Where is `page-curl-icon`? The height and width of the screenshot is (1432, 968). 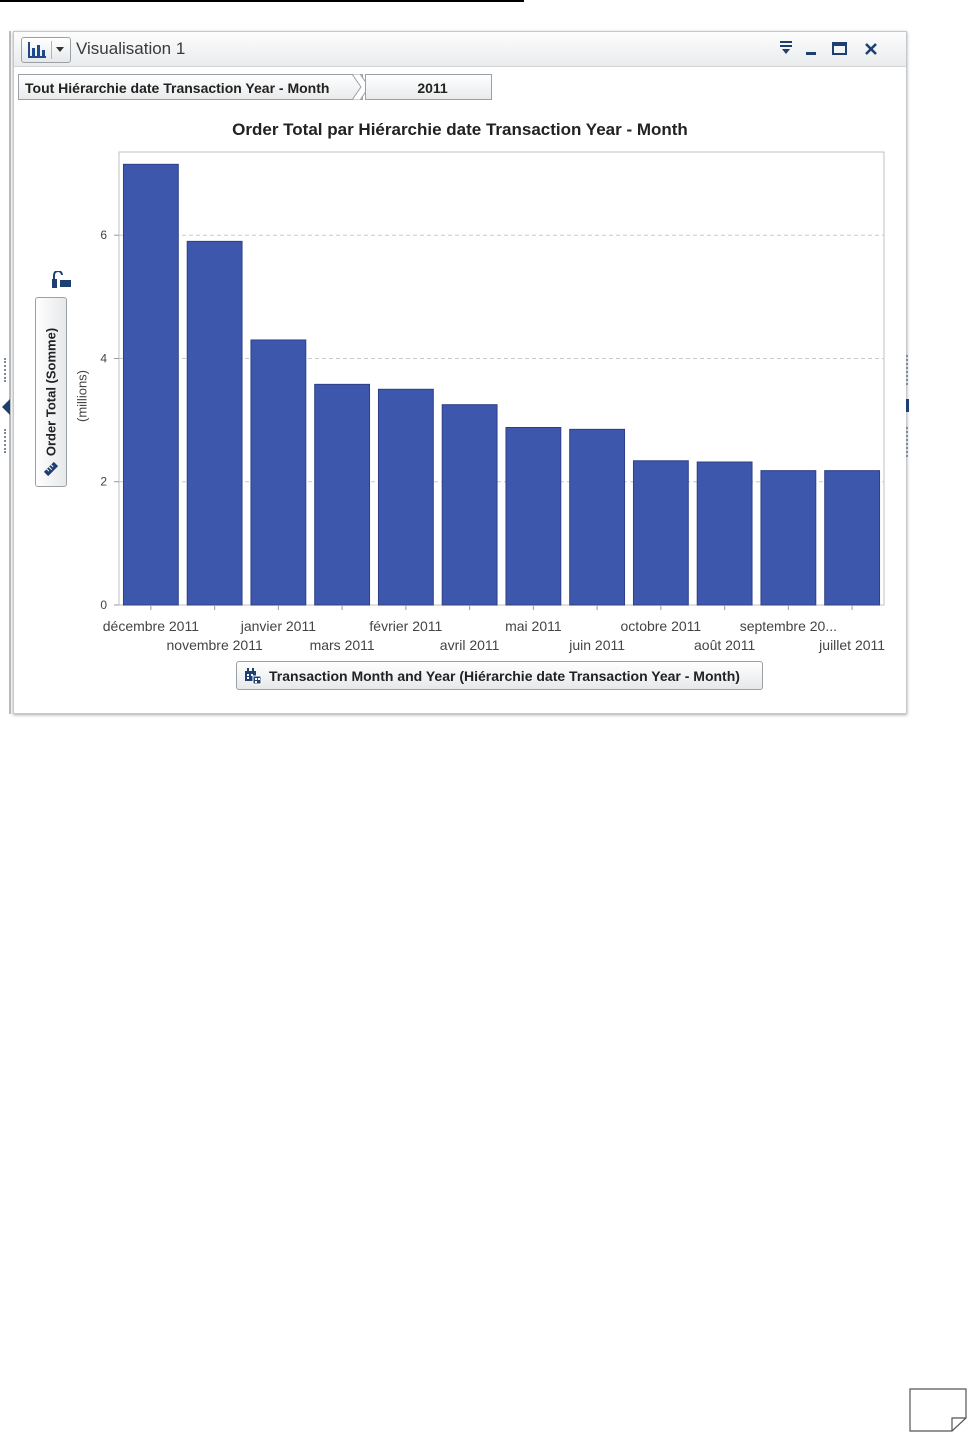 page-curl-icon is located at coordinates (938, 1410).